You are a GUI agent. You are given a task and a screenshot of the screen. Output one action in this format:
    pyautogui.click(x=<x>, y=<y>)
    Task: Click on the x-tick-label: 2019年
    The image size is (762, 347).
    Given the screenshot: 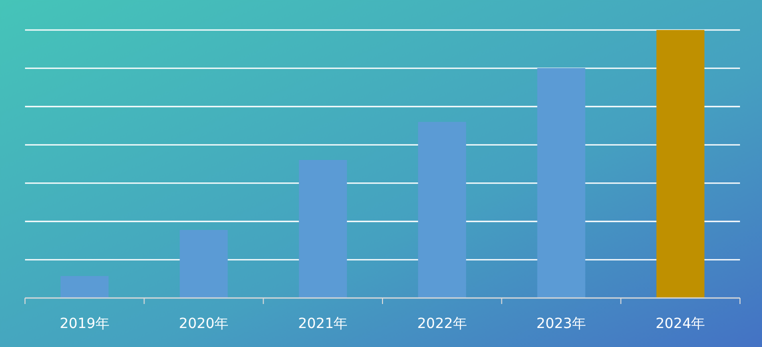 What is the action you would take?
    pyautogui.click(x=85, y=324)
    